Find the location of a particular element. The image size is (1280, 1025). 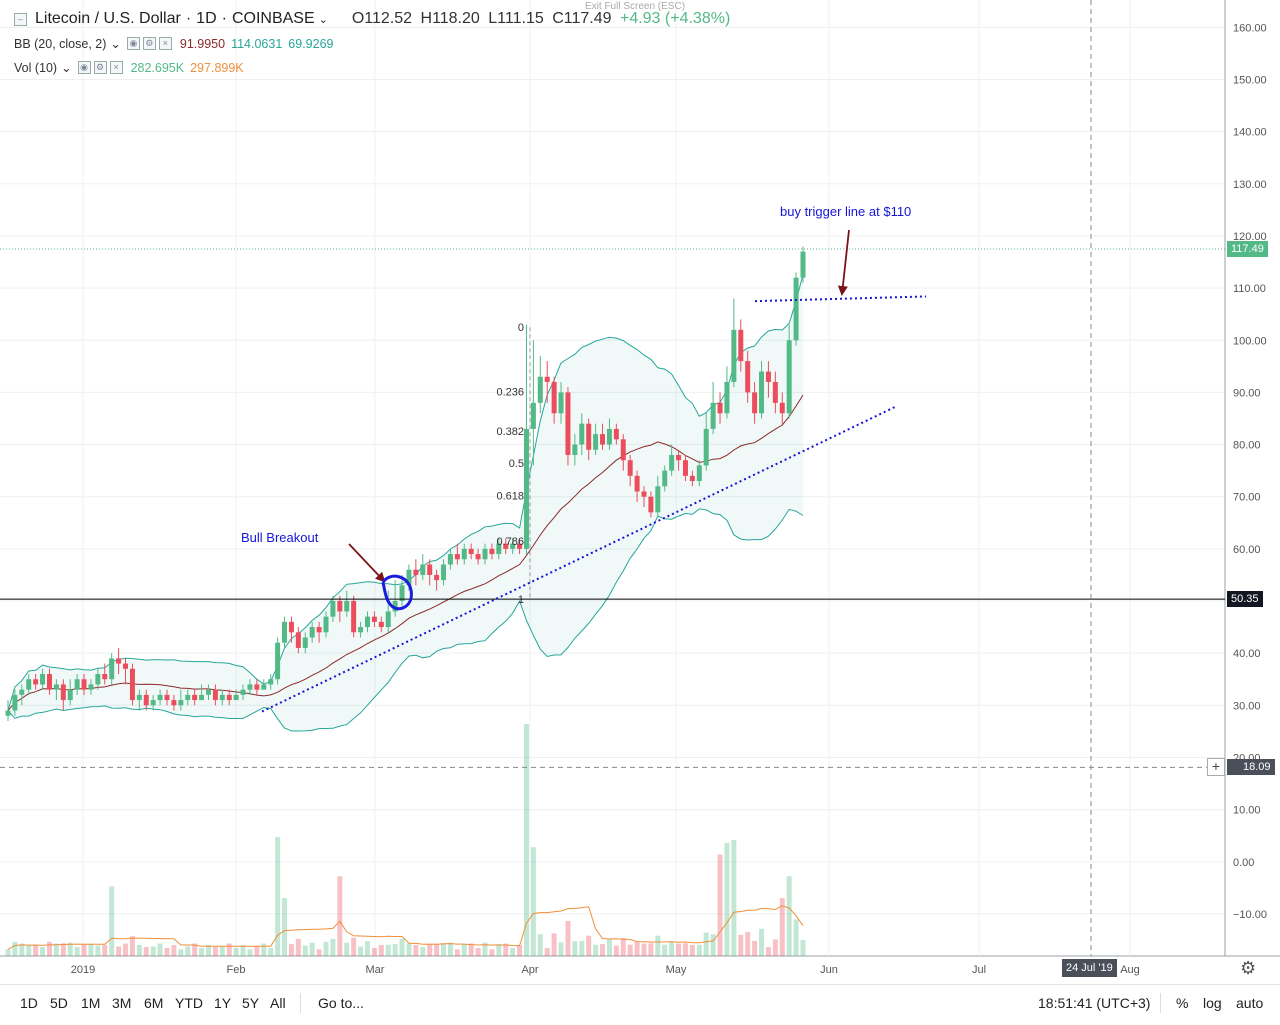

percent-scale-button: % is located at coordinates (1182, 1003).